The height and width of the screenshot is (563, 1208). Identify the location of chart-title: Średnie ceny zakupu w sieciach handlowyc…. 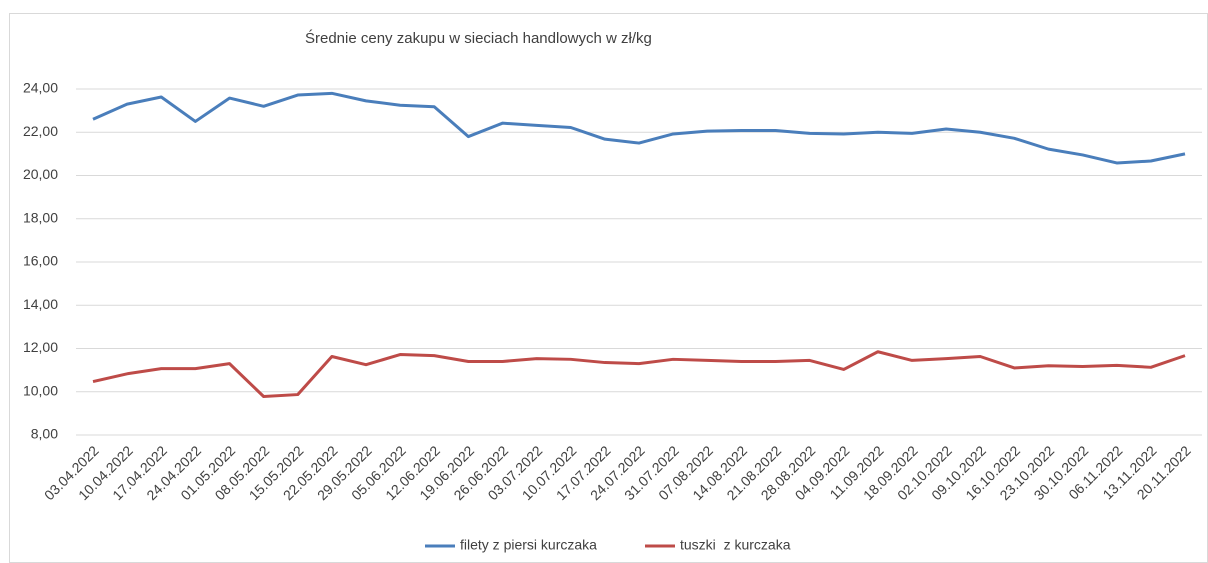
(478, 38).